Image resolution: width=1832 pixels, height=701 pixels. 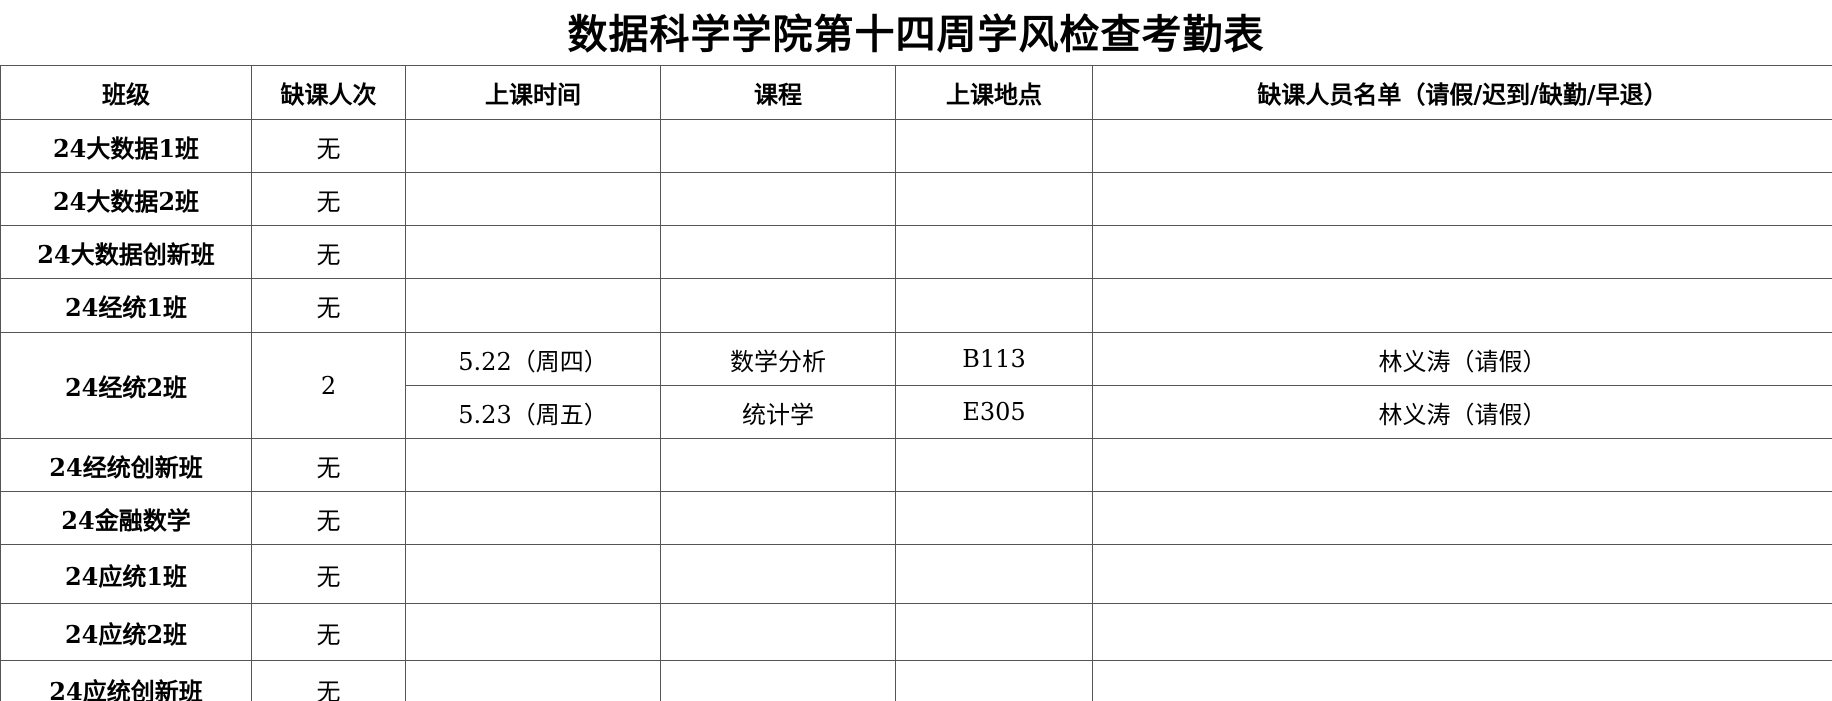 What do you see at coordinates (778, 412) in the screenshot?
I see `course-cell: 统计学` at bounding box center [778, 412].